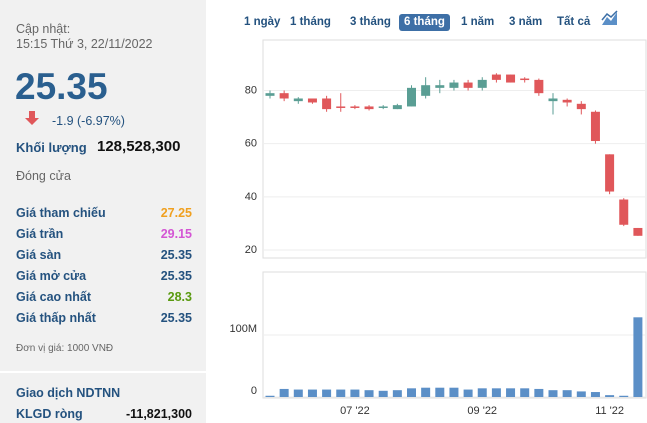 This screenshot has width=647, height=423. I want to click on status: Đóng cửa, so click(43, 176).